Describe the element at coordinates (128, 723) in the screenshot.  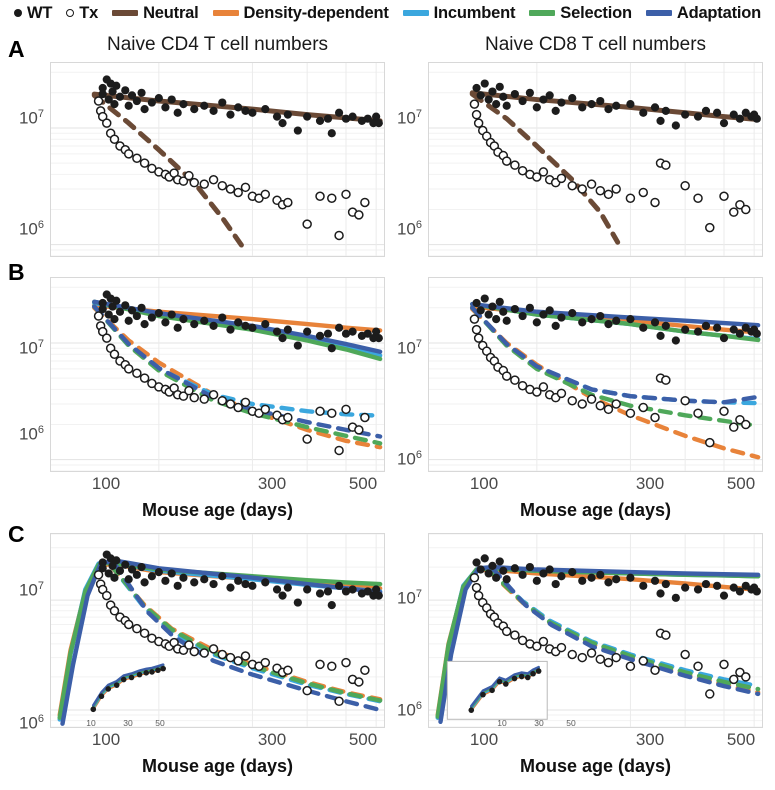
I see `inset-tick-c-left-30: 30` at that location.